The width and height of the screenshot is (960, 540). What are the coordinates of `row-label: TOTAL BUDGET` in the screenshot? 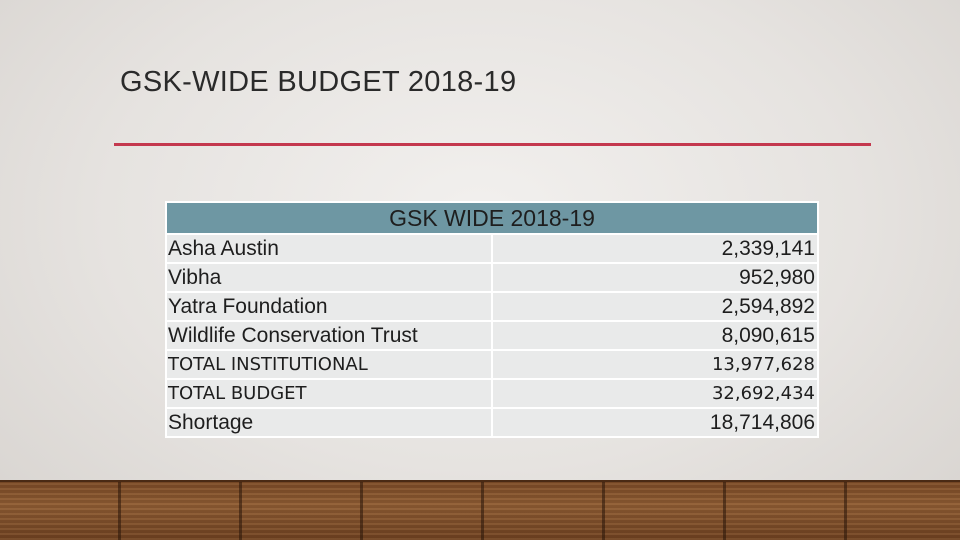 It's located at (329, 393).